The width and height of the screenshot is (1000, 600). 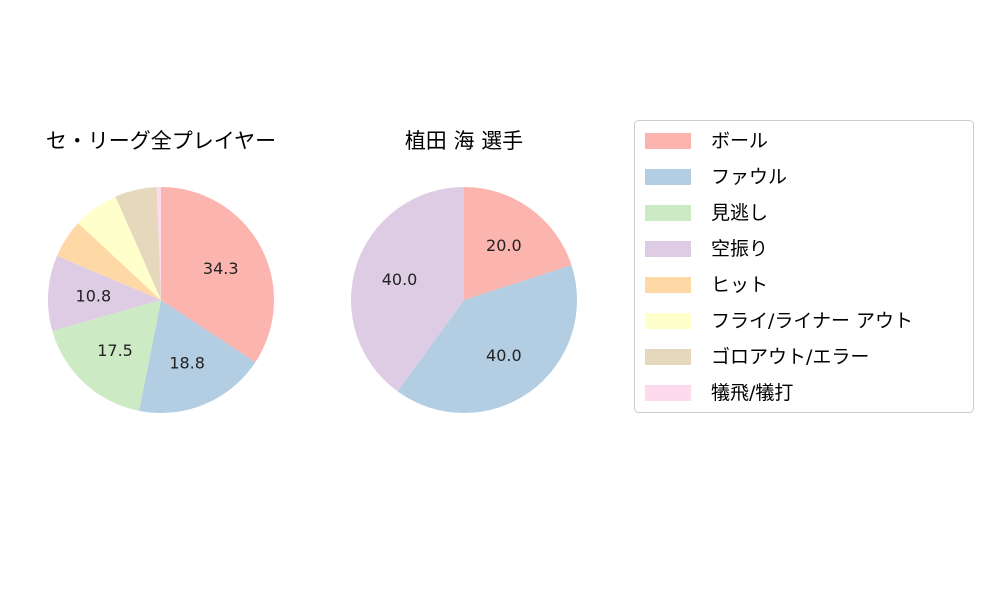 What do you see at coordinates (187, 363) in the screenshot?
I see `slice-value-label: 18.8` at bounding box center [187, 363].